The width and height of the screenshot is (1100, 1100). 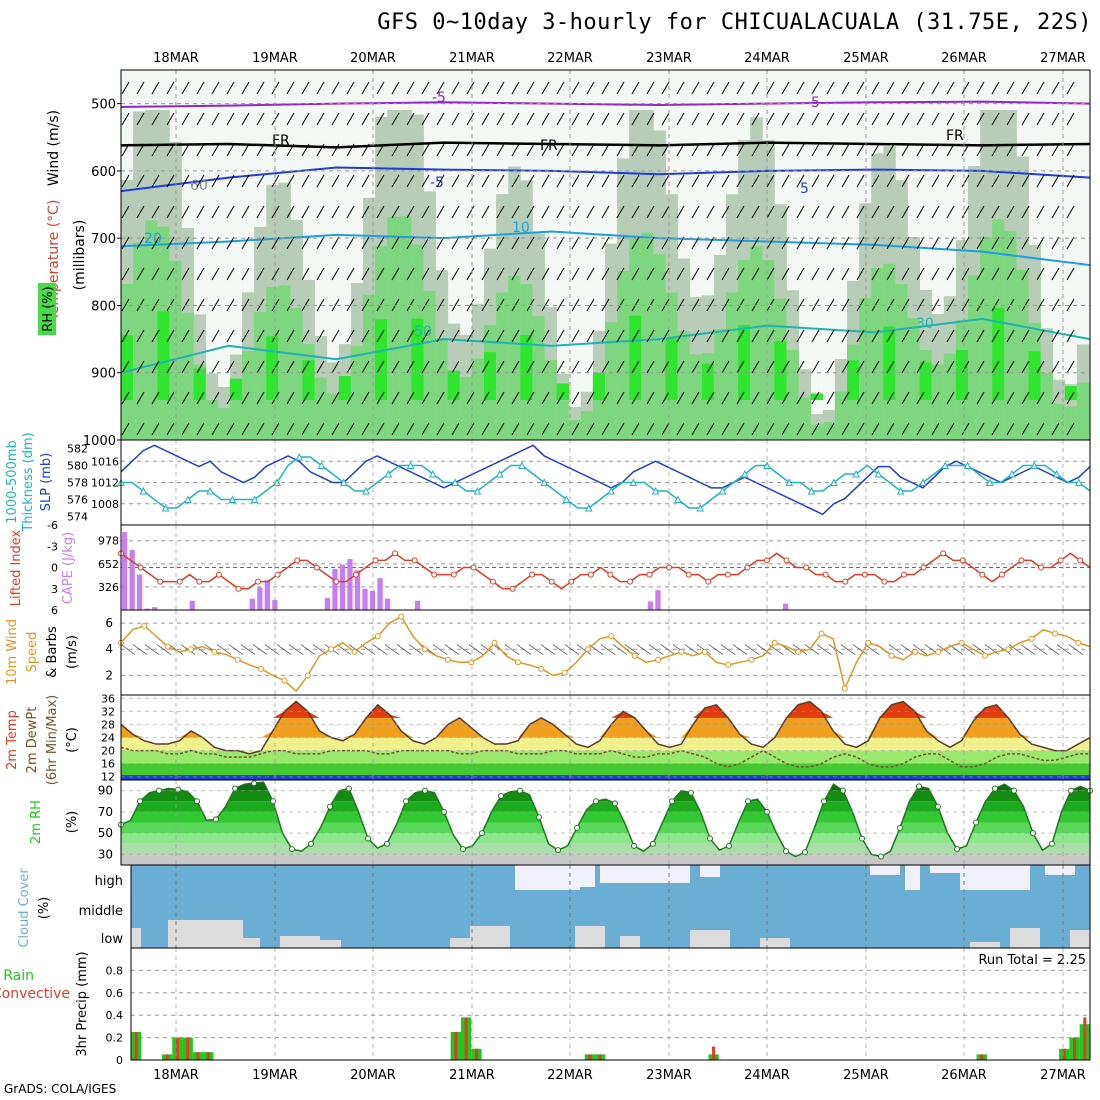 What do you see at coordinates (630, 942) in the screenshot?
I see `cloud-low` at bounding box center [630, 942].